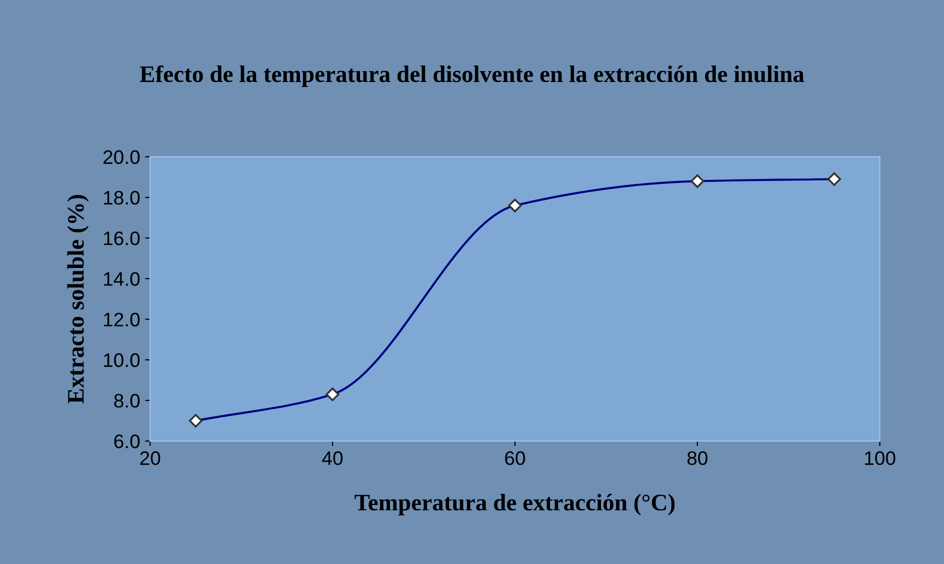 This screenshot has width=944, height=564. Describe the element at coordinates (122, 238) in the screenshot. I see `y-tick-label: 16.0` at that location.